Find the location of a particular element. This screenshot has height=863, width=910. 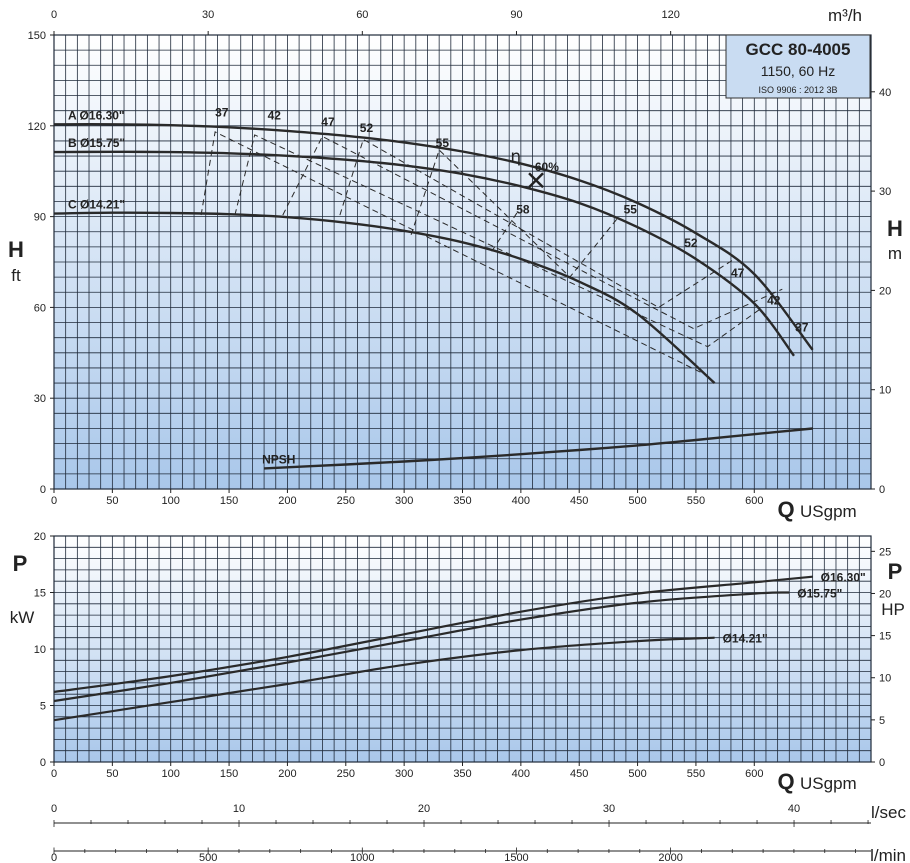

head-x2-tick-label: 30 is located at coordinates (208, 15).